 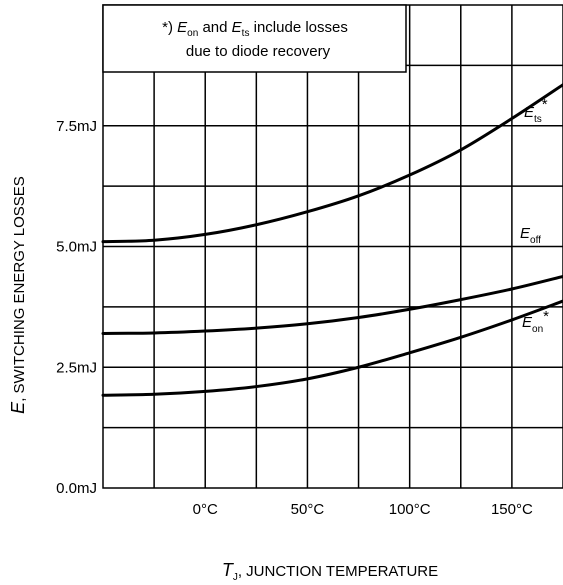 What do you see at coordinates (410, 509) in the screenshot?
I see `x-tick-label: 100°C` at bounding box center [410, 509].